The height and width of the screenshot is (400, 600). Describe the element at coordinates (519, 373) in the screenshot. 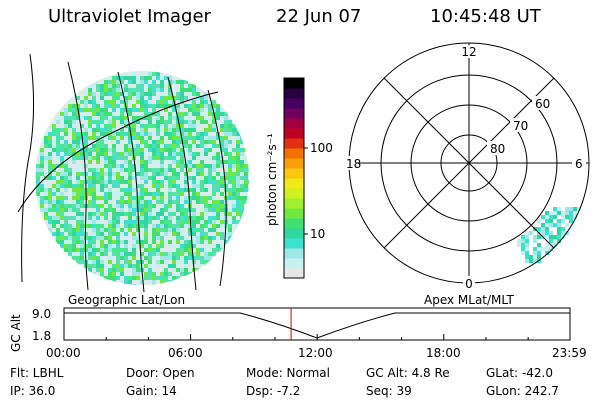

I see `glat-info: GLat: -42.0` at that location.